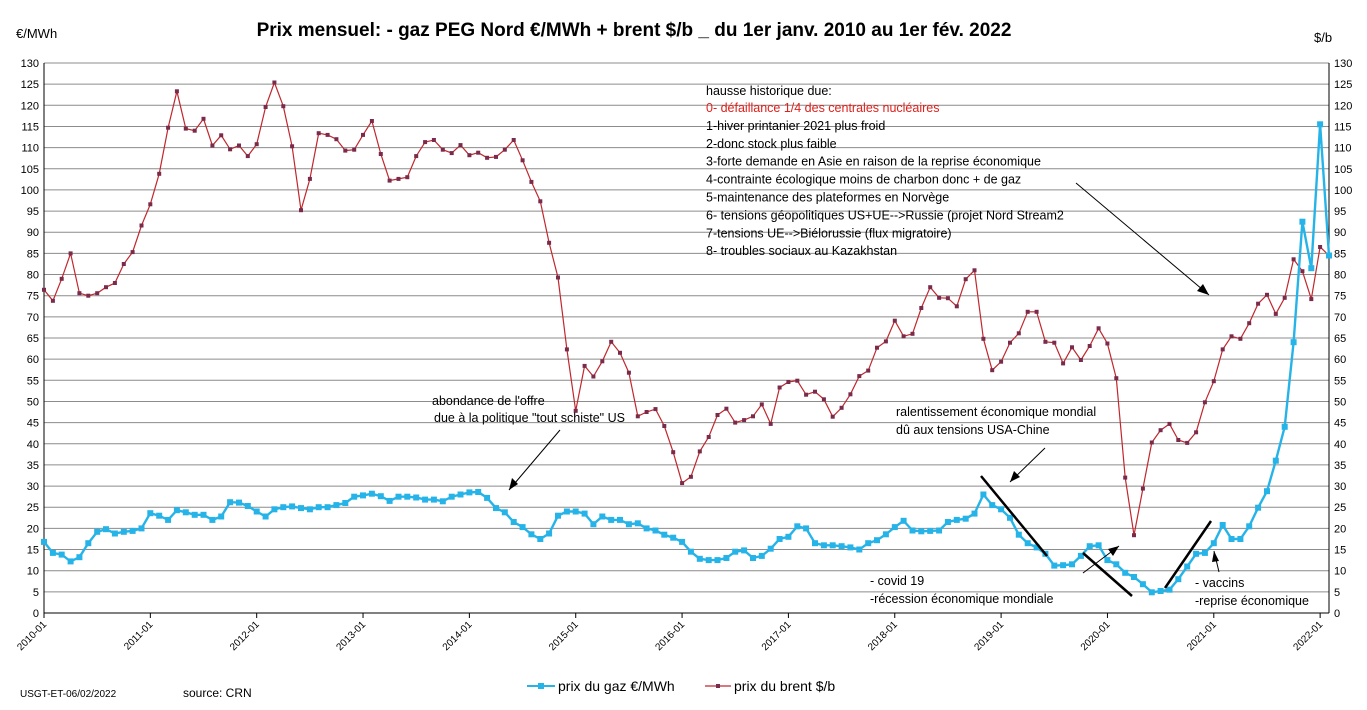 This screenshot has height=710, width=1367. Describe the element at coordinates (1340, 276) in the screenshot. I see `y-right-tick-80: 80` at that location.